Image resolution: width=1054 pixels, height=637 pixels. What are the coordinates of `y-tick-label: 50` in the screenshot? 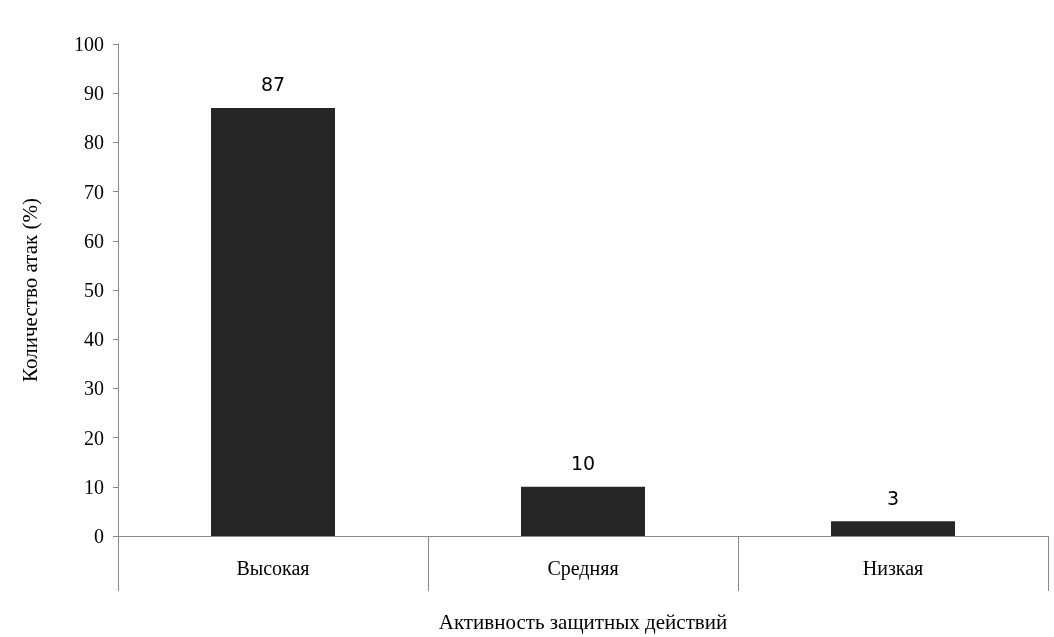 It's located at (94, 290).